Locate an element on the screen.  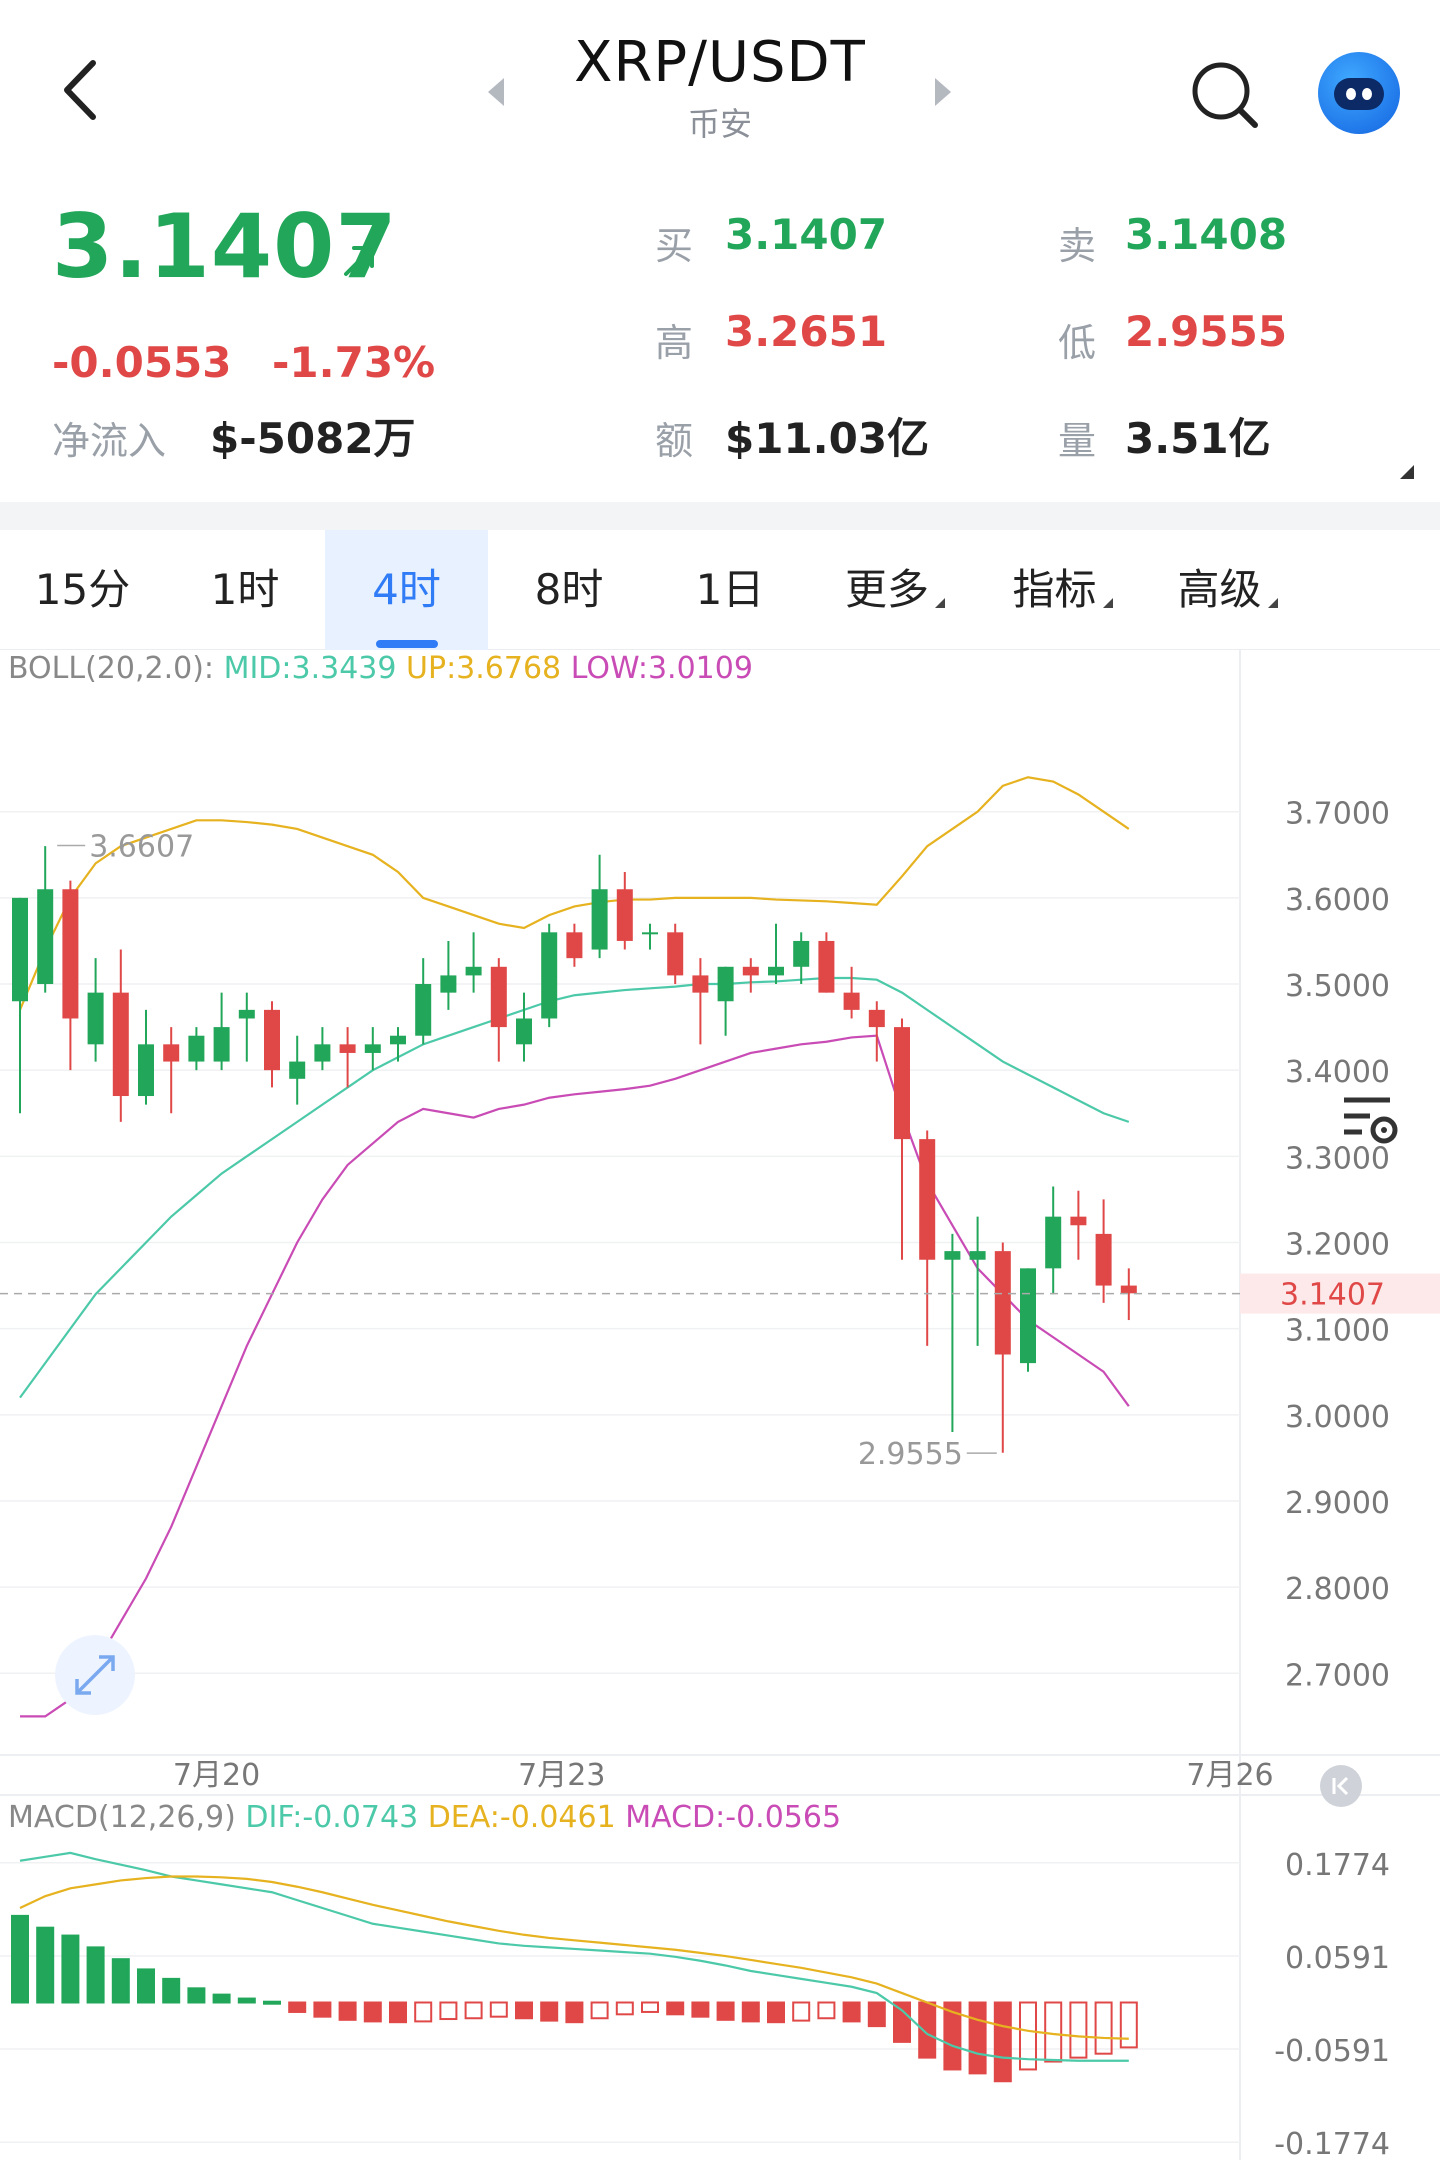
tab-label: 15分 is located at coordinates (82, 589).